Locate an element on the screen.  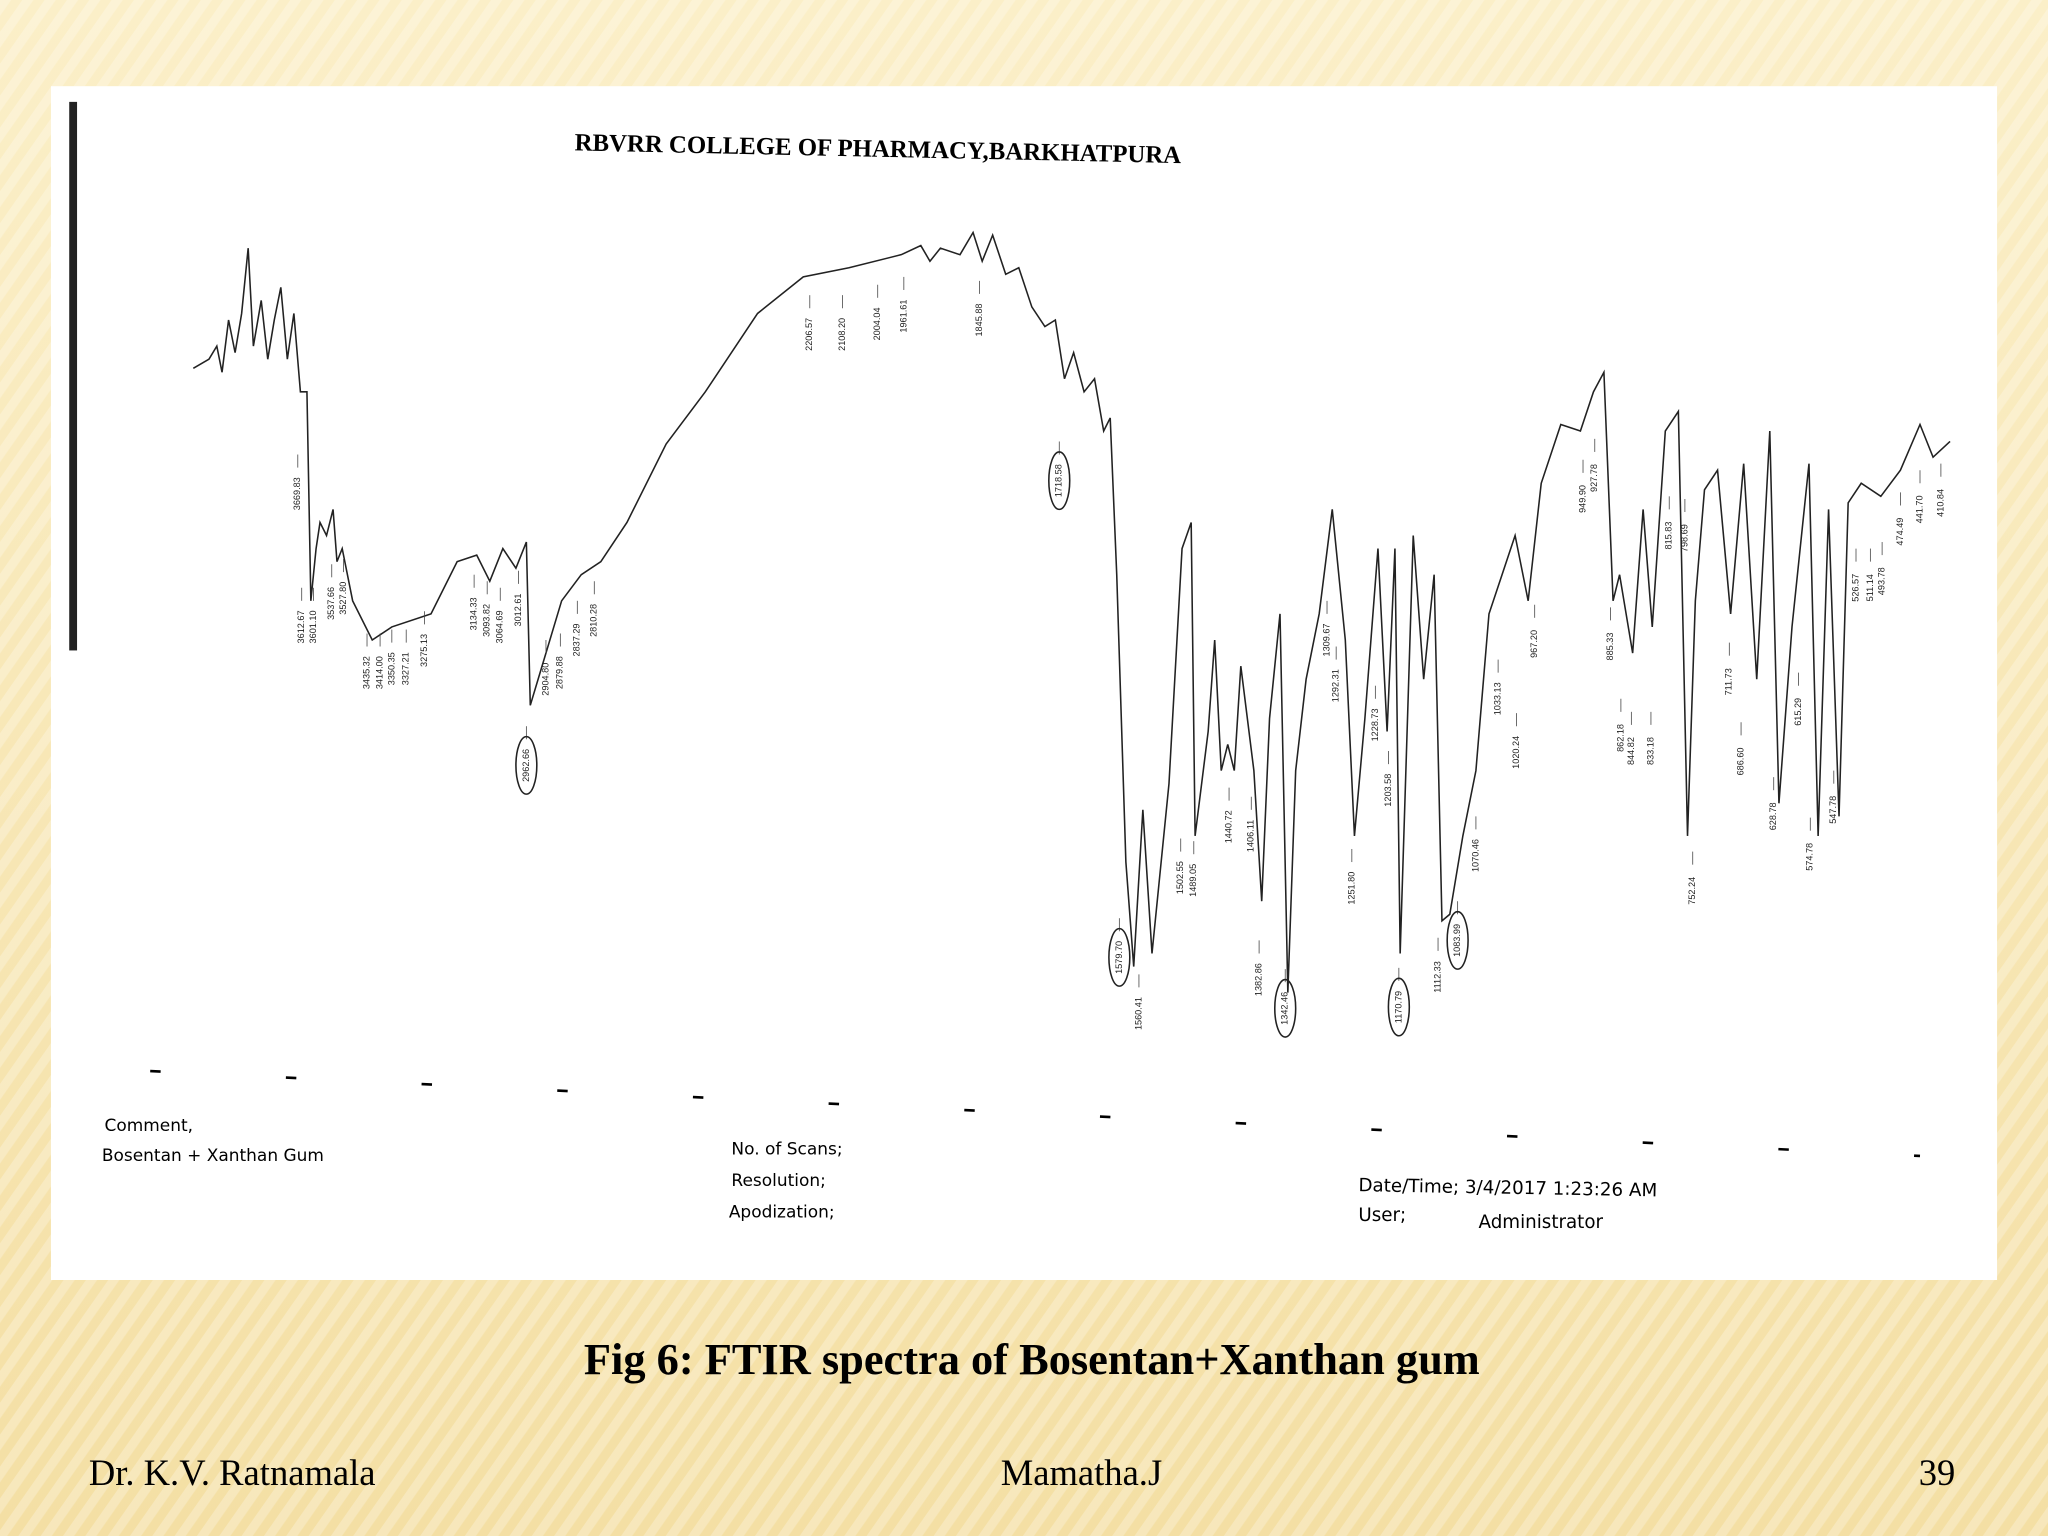
peak-label: 1502.55 is located at coordinates (1180, 877).